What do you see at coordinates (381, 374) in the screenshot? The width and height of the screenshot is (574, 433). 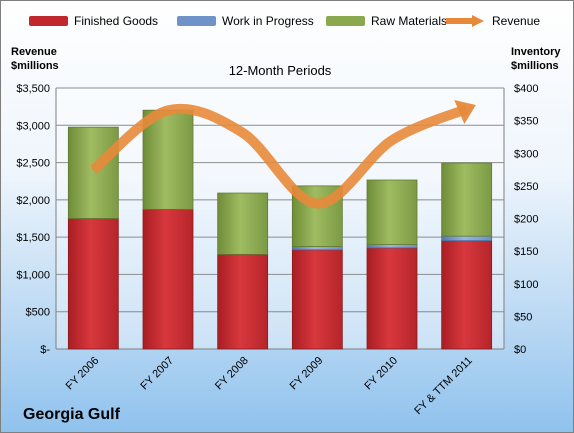 I see `x-tick-label: FY 2010` at bounding box center [381, 374].